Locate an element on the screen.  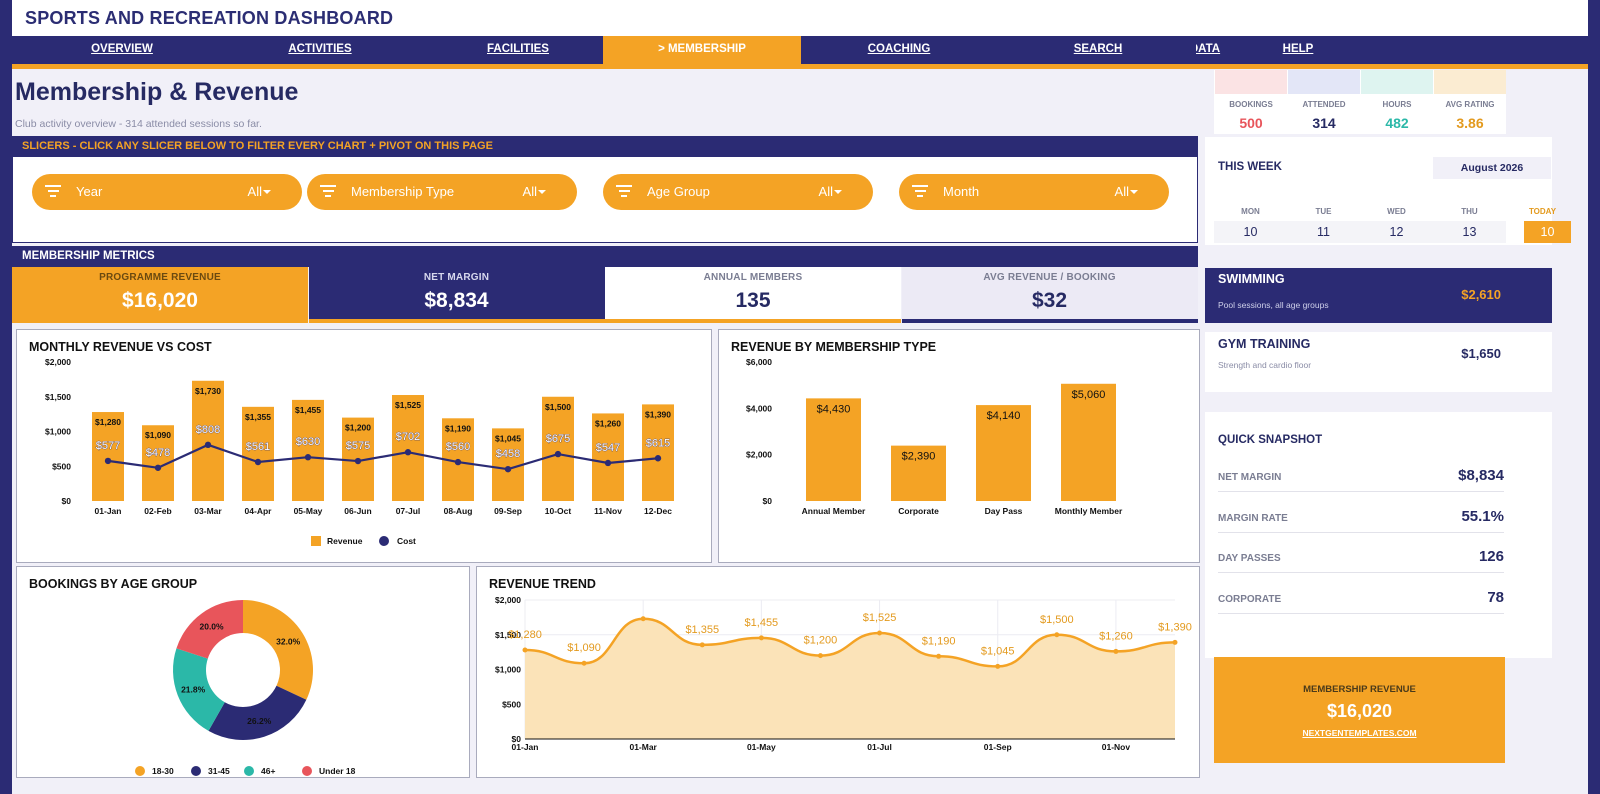
y-tick-label: $1,500 is located at coordinates (58, 397).